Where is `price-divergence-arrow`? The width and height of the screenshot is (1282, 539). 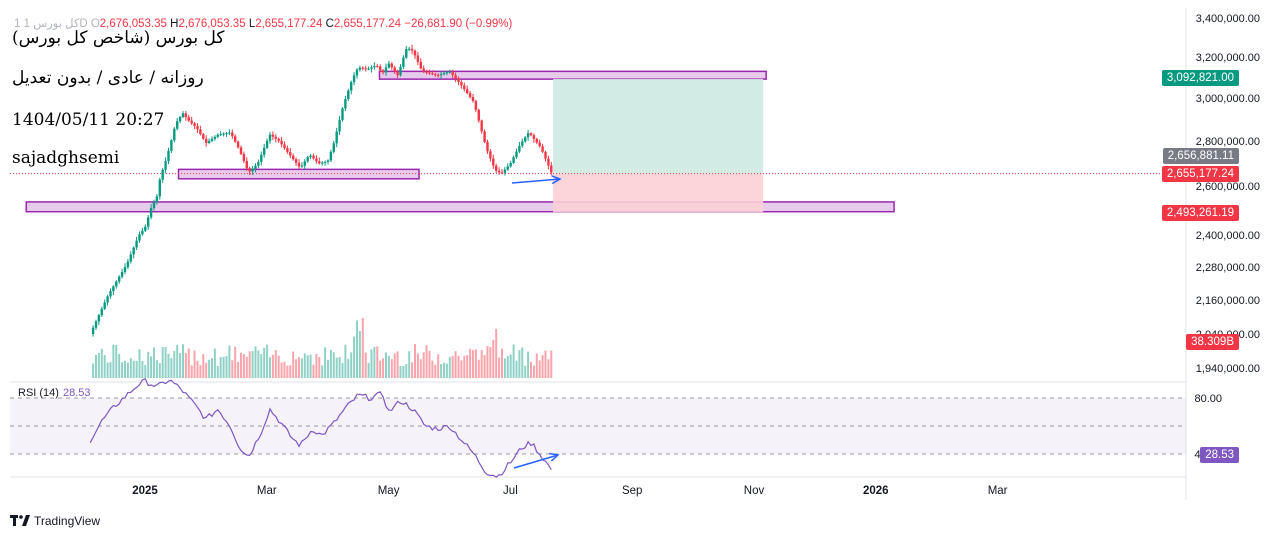 price-divergence-arrow is located at coordinates (536, 181).